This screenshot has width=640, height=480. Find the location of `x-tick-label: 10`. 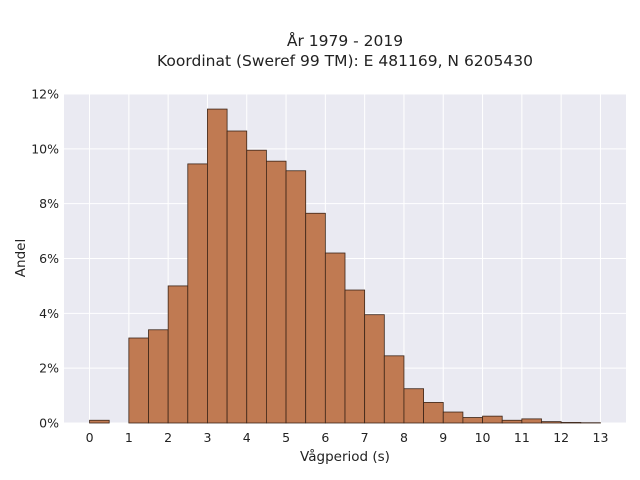

x-tick-label: 10 is located at coordinates (483, 437).